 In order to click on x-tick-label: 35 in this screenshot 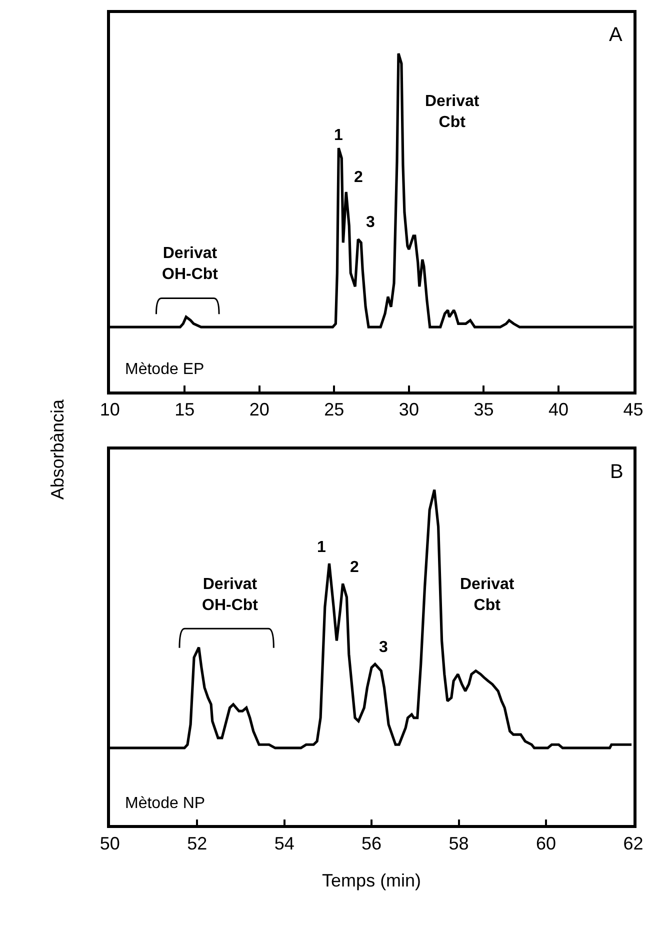, I will do `click(484, 410)`.